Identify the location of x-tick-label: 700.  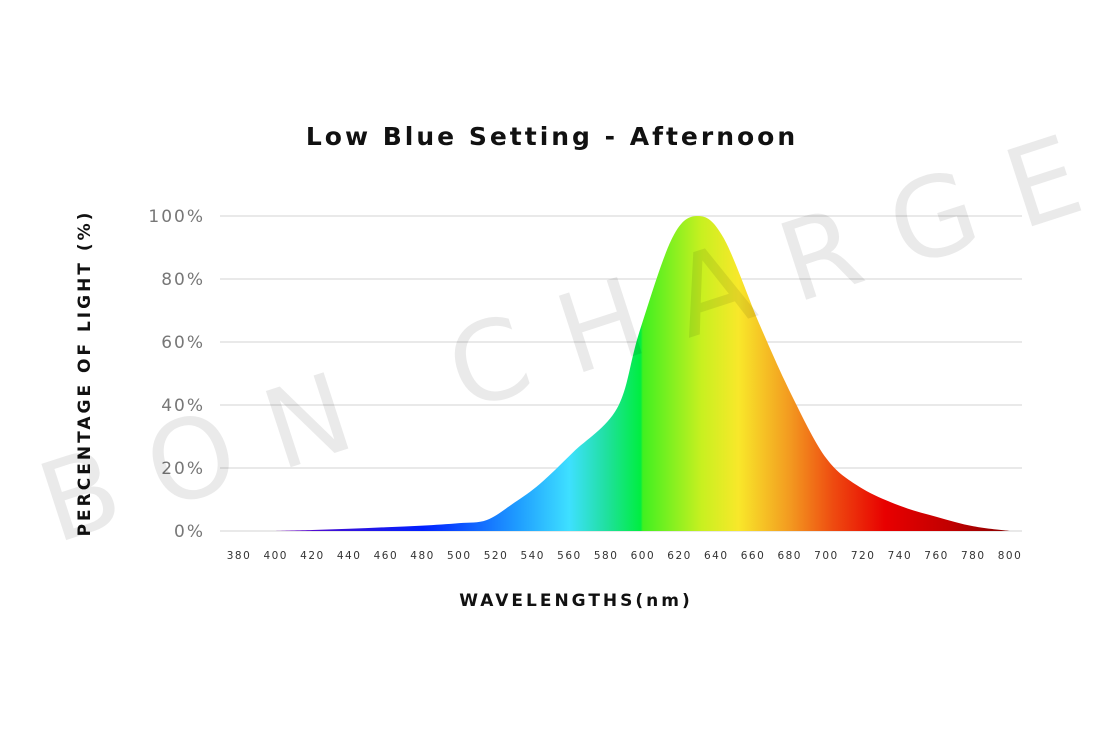
(826, 556).